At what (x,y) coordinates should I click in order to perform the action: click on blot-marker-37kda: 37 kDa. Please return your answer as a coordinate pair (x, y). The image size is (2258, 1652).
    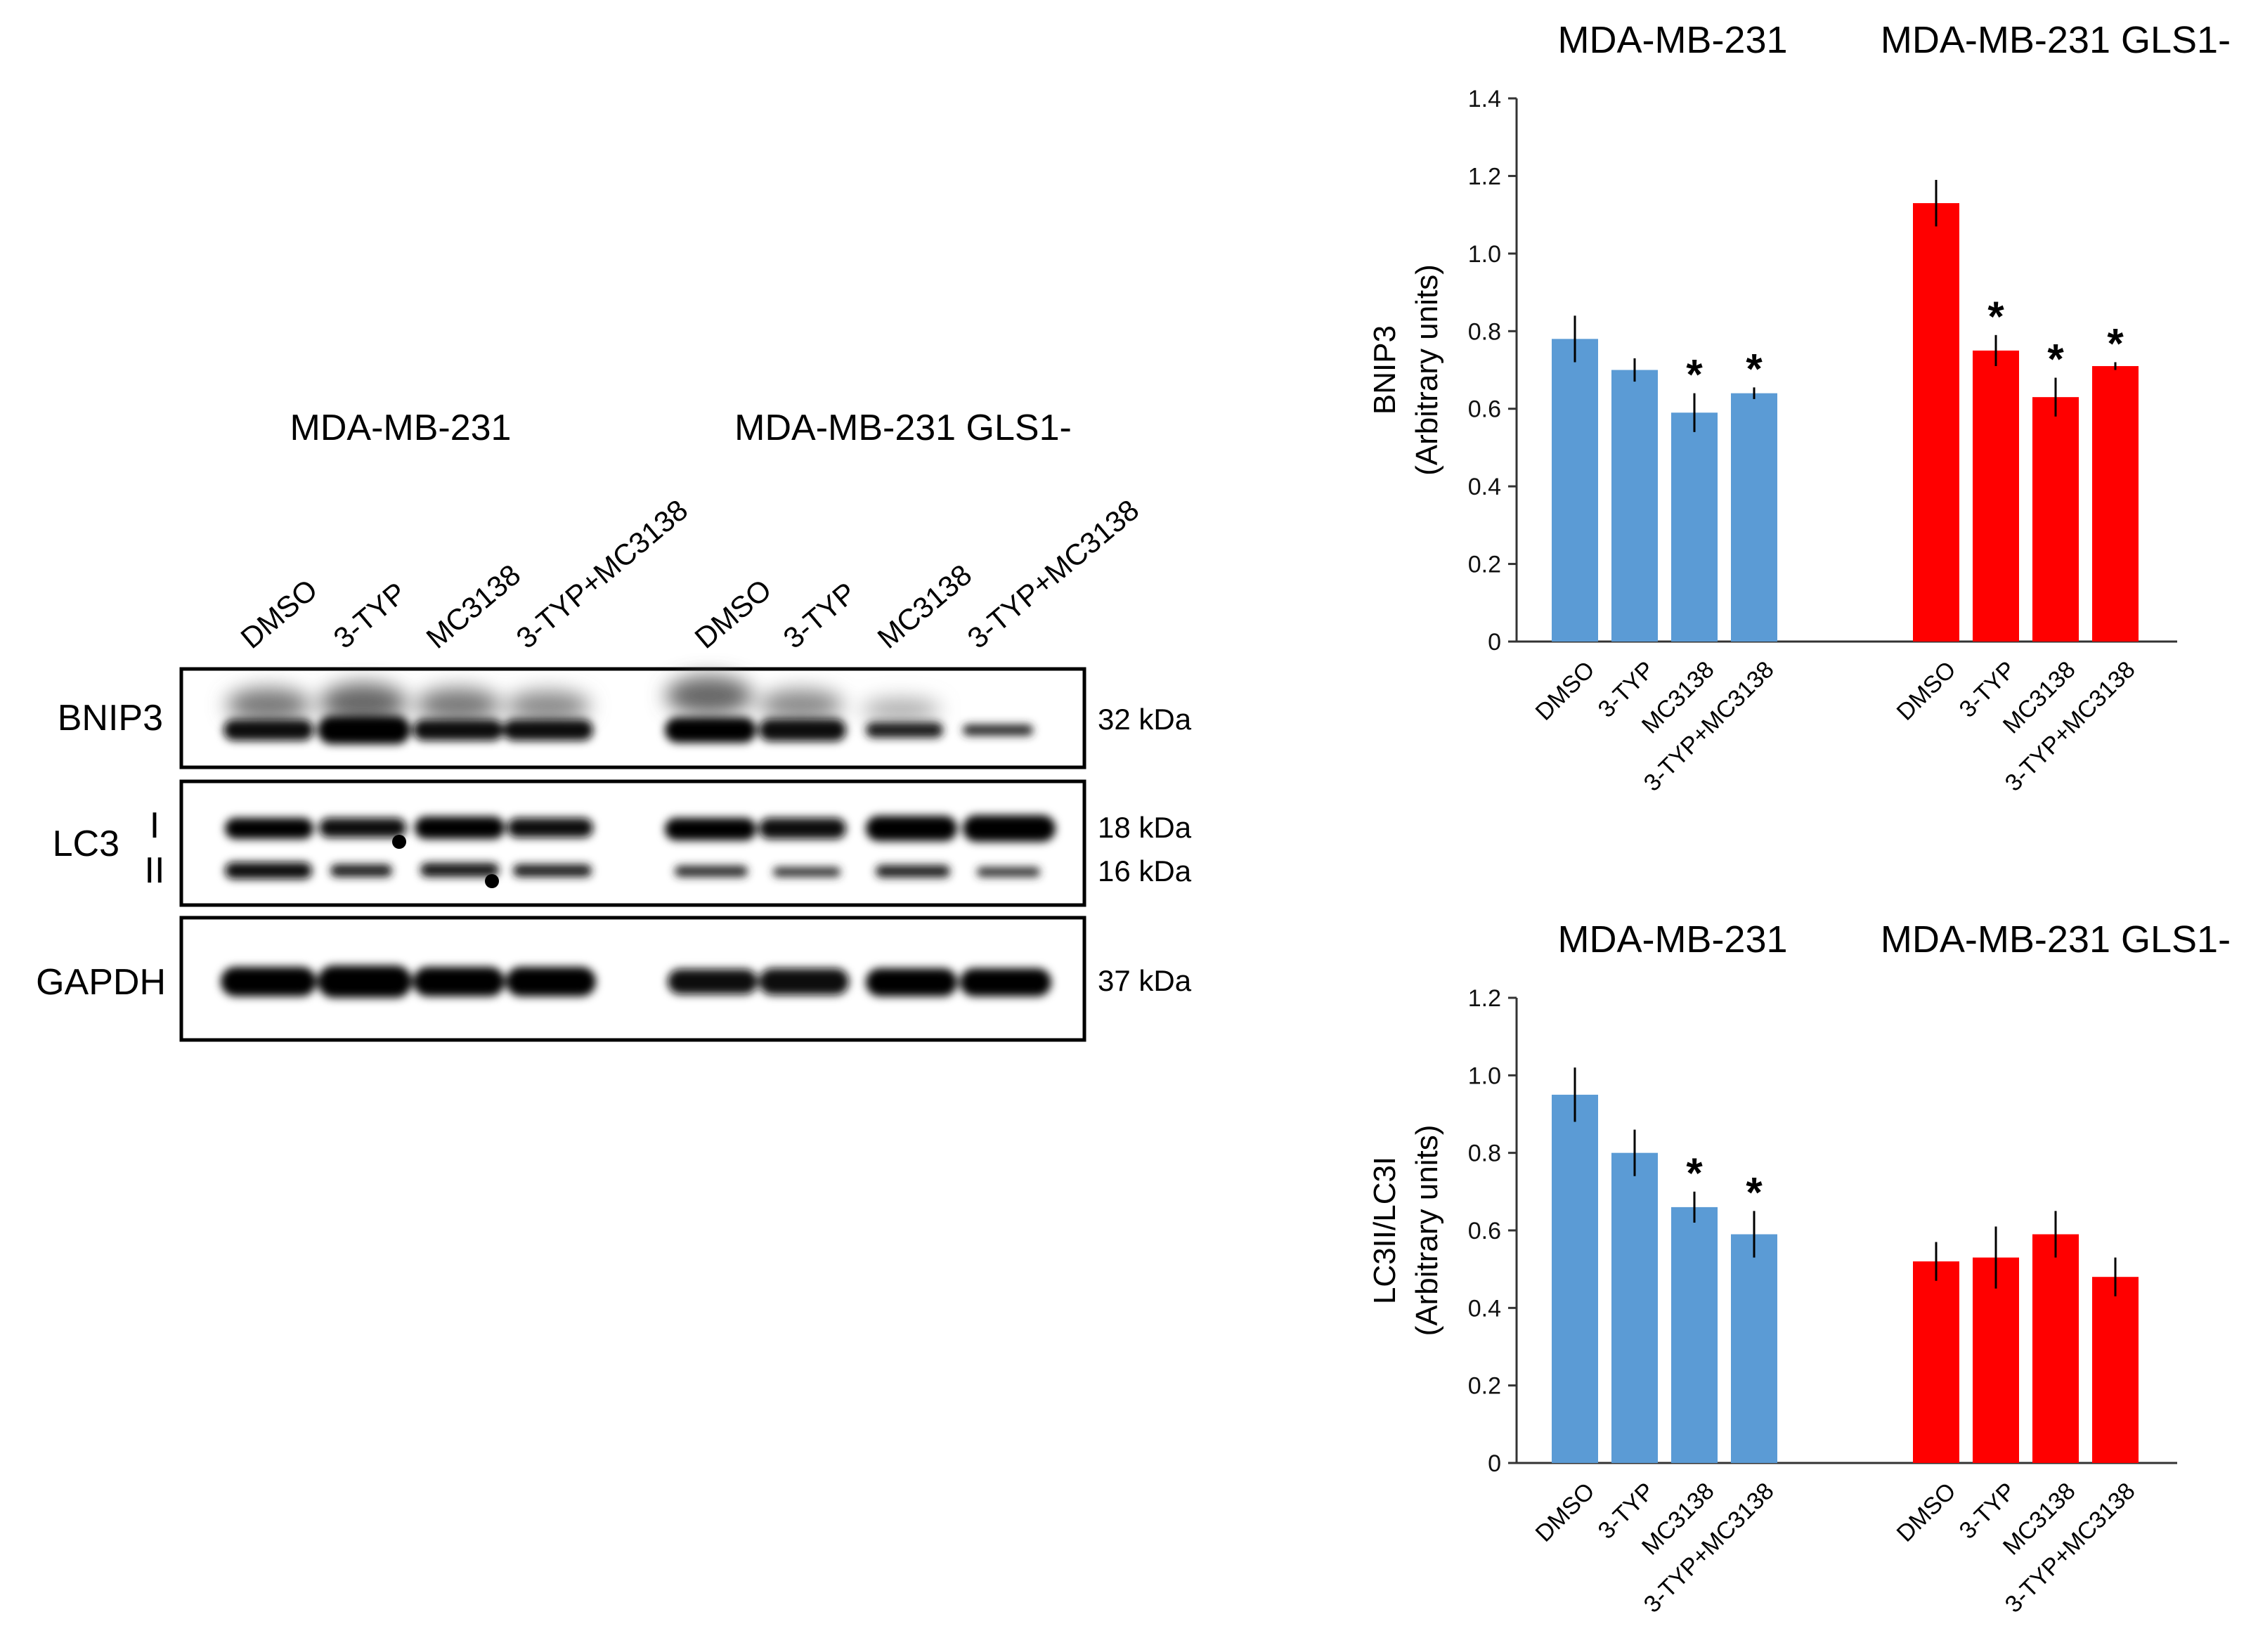
    Looking at the image, I should click on (1145, 980).